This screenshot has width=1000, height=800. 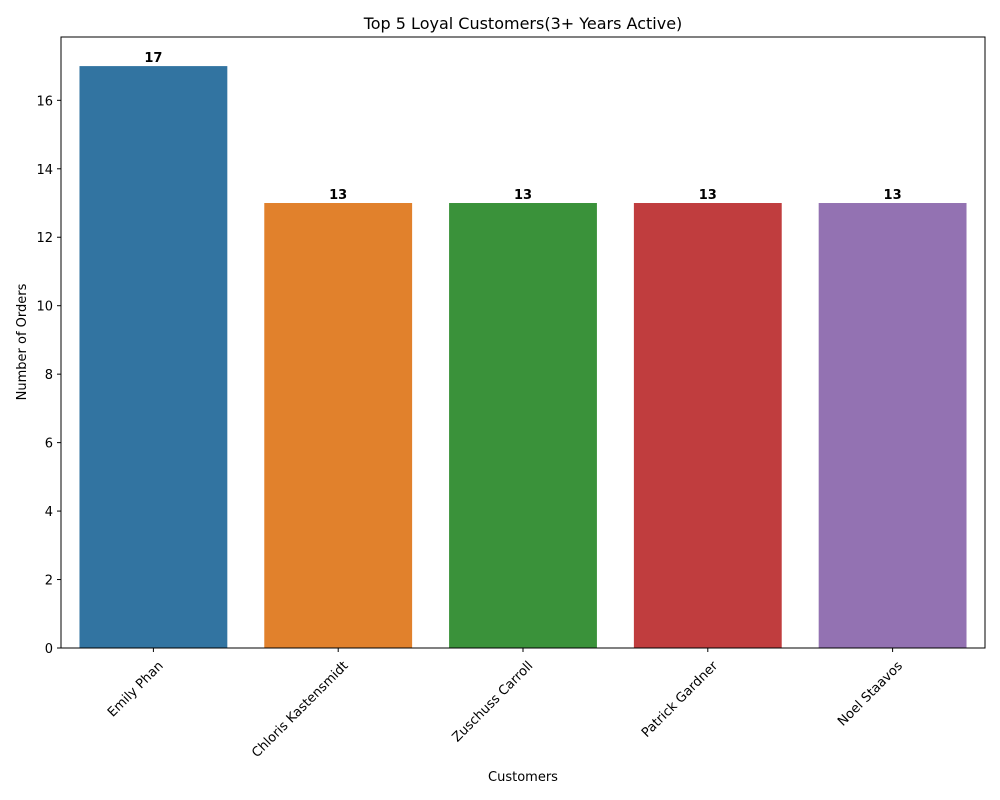 I want to click on y-axis: 0 2 4 6 8 10 12 14 16, so click(x=48, y=375).